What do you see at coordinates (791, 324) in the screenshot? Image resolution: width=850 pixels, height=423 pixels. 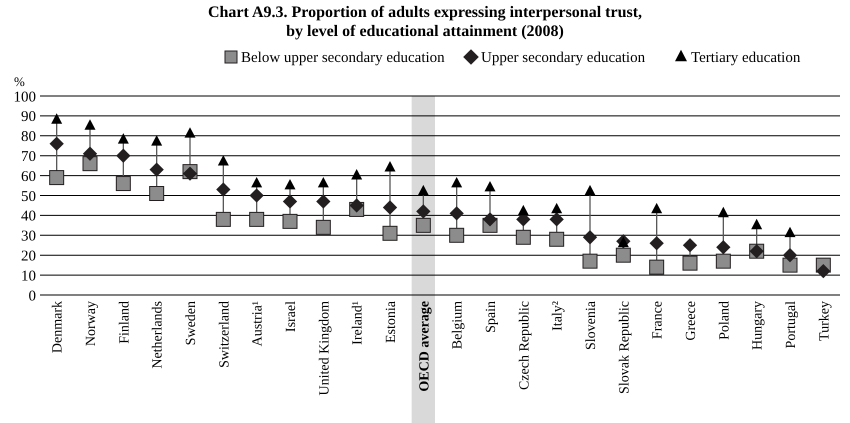 I see `x-tick-label: Portugal` at bounding box center [791, 324].